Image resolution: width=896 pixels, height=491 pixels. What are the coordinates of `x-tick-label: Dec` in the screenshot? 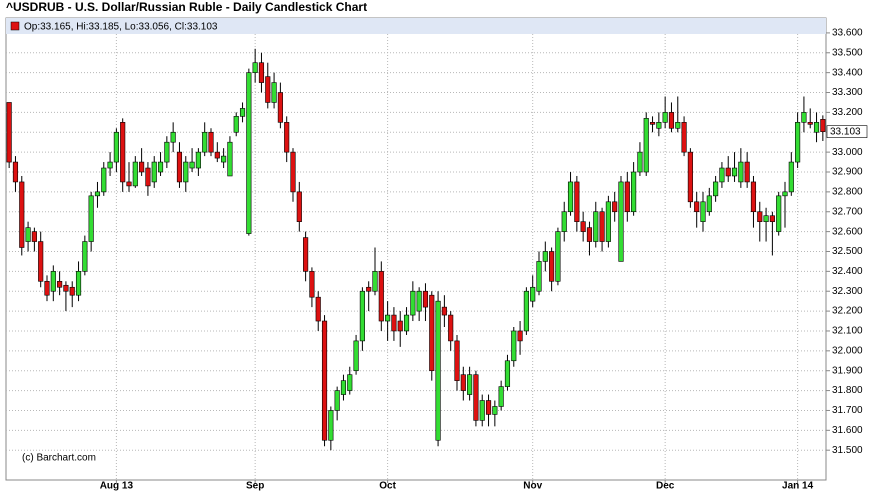 It's located at (665, 486).